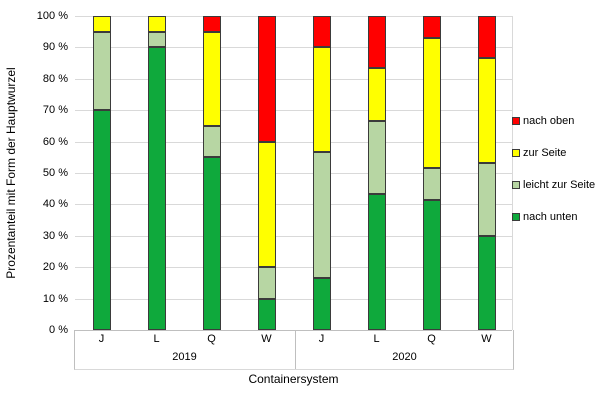 The image size is (600, 400). Describe the element at coordinates (512, 173) in the screenshot. I see `plot-right-border` at that location.